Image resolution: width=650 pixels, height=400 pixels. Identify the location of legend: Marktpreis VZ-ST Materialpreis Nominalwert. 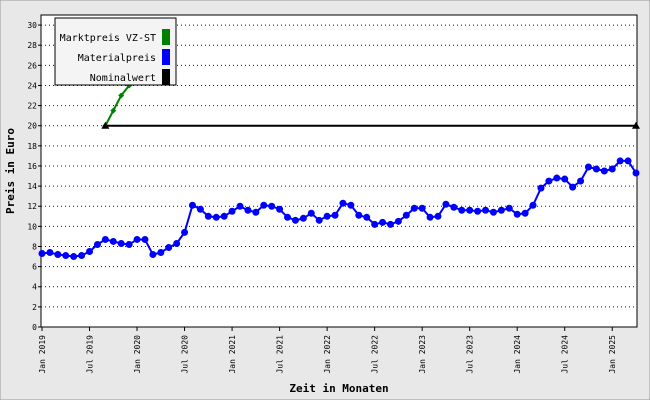
(115, 51).